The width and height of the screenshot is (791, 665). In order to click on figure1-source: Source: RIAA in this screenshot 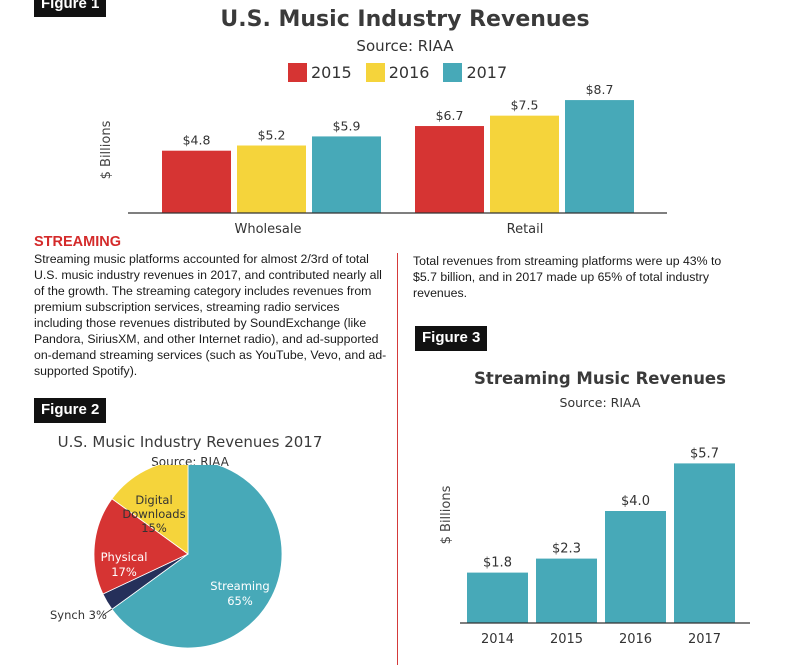, I will do `click(405, 46)`.